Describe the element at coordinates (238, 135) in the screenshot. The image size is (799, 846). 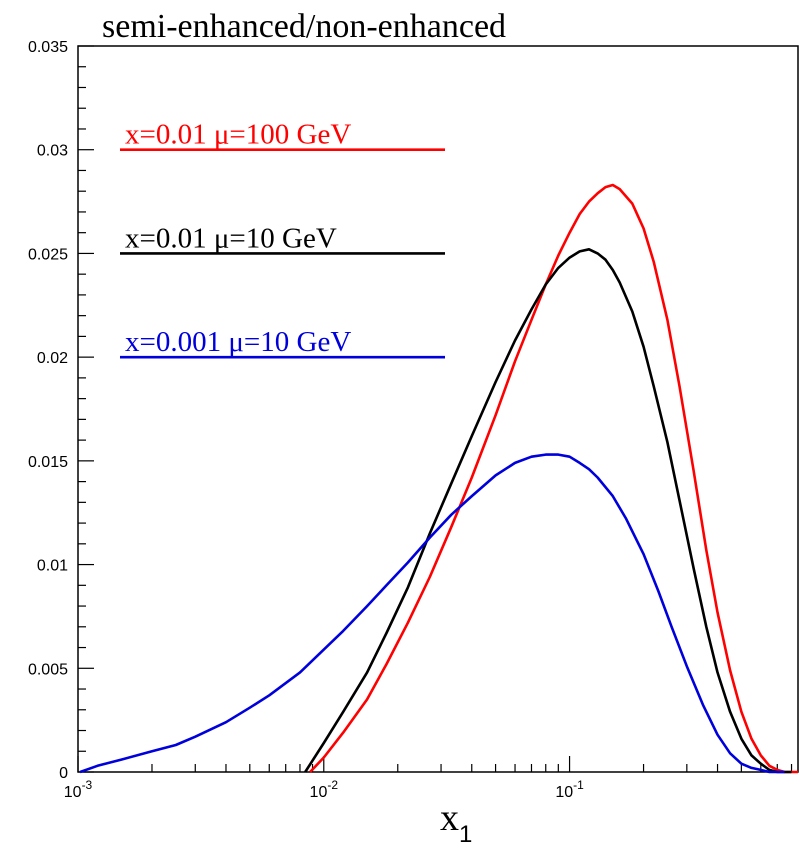
I see `legend-label-1: x=0.01 μ=100 GeV` at that location.